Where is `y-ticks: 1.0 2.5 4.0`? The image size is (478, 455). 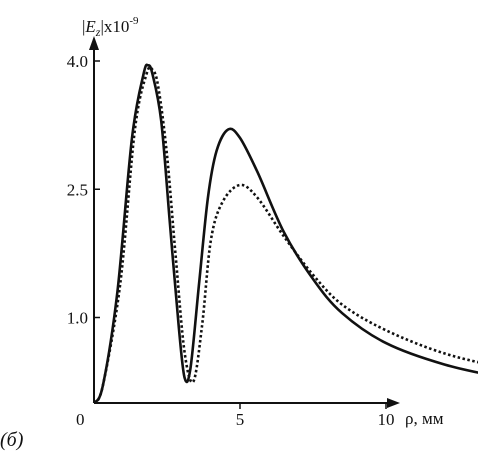
y-ticks: 1.0 2.5 4.0 is located at coordinates (83, 190).